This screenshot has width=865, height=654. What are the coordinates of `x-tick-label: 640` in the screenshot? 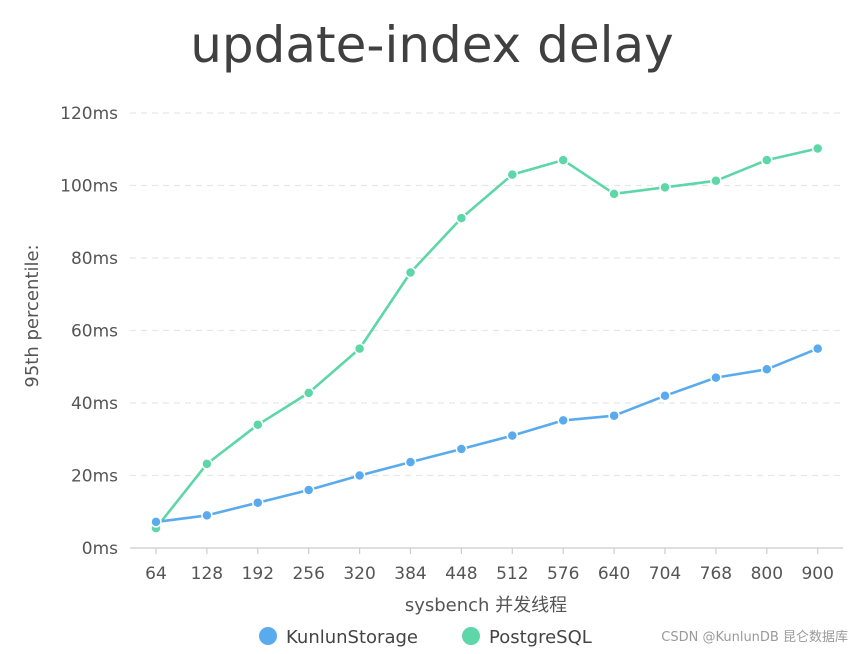 It's located at (614, 574).